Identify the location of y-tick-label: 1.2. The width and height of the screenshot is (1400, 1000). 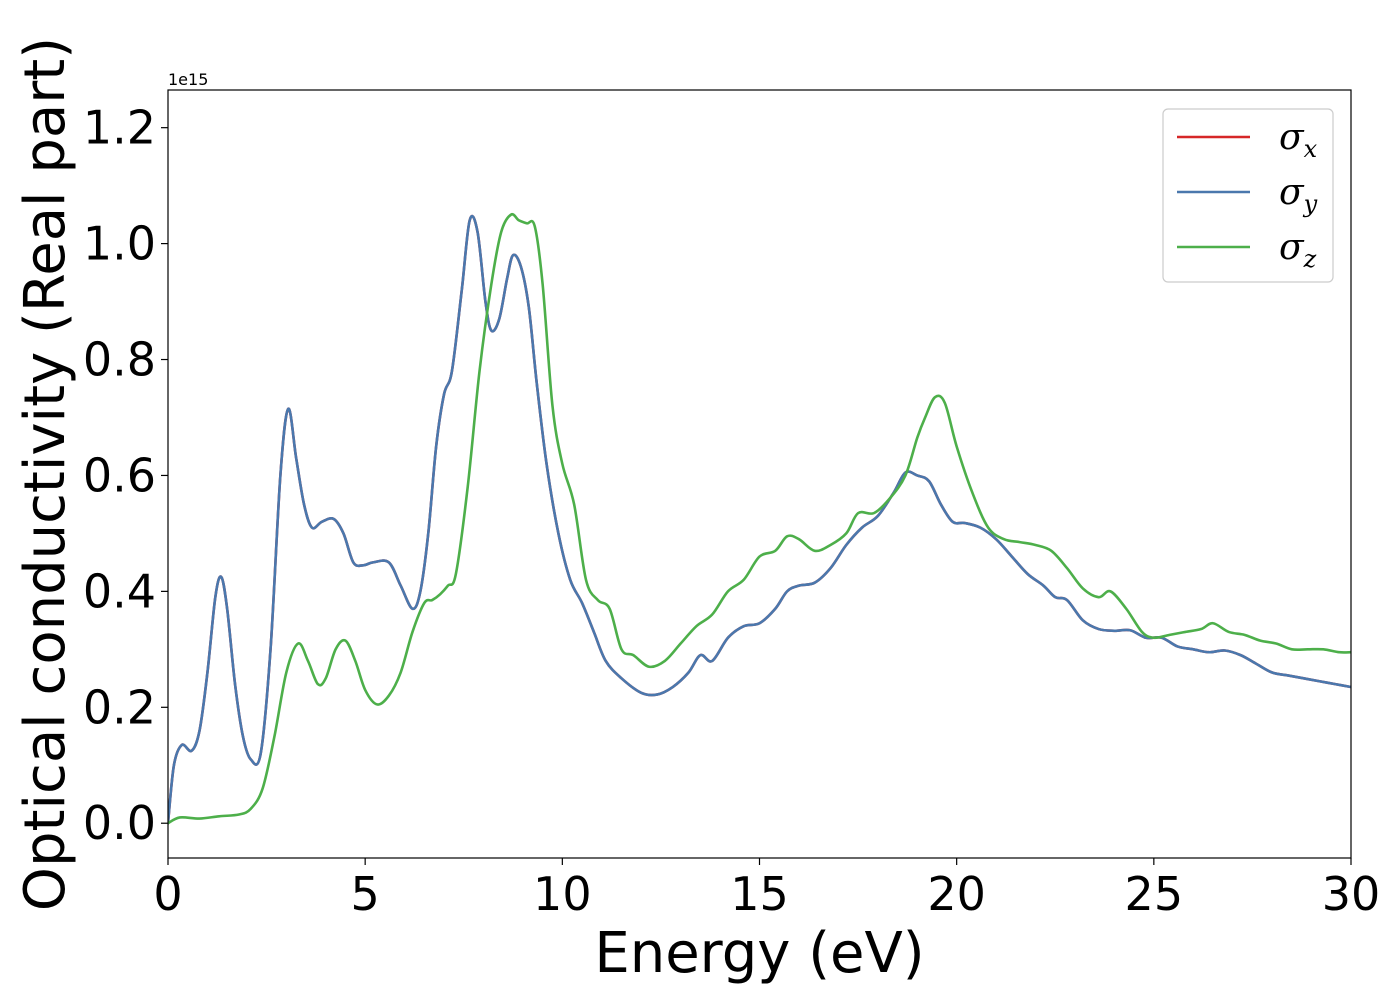
(119, 128).